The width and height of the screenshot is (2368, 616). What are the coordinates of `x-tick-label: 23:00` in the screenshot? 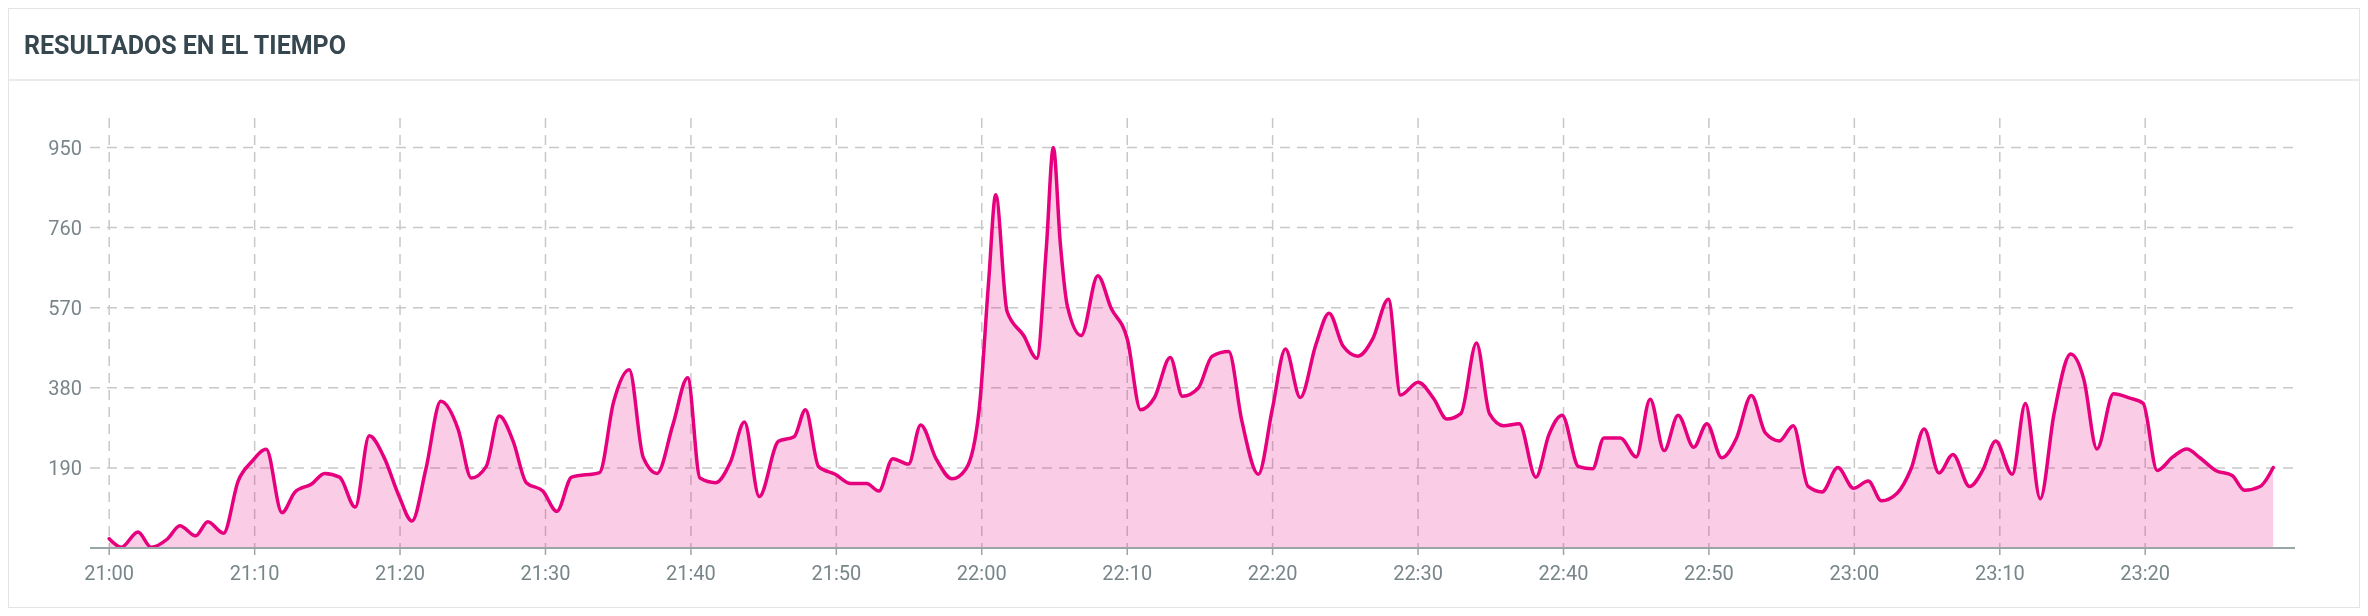 It's located at (1854, 573).